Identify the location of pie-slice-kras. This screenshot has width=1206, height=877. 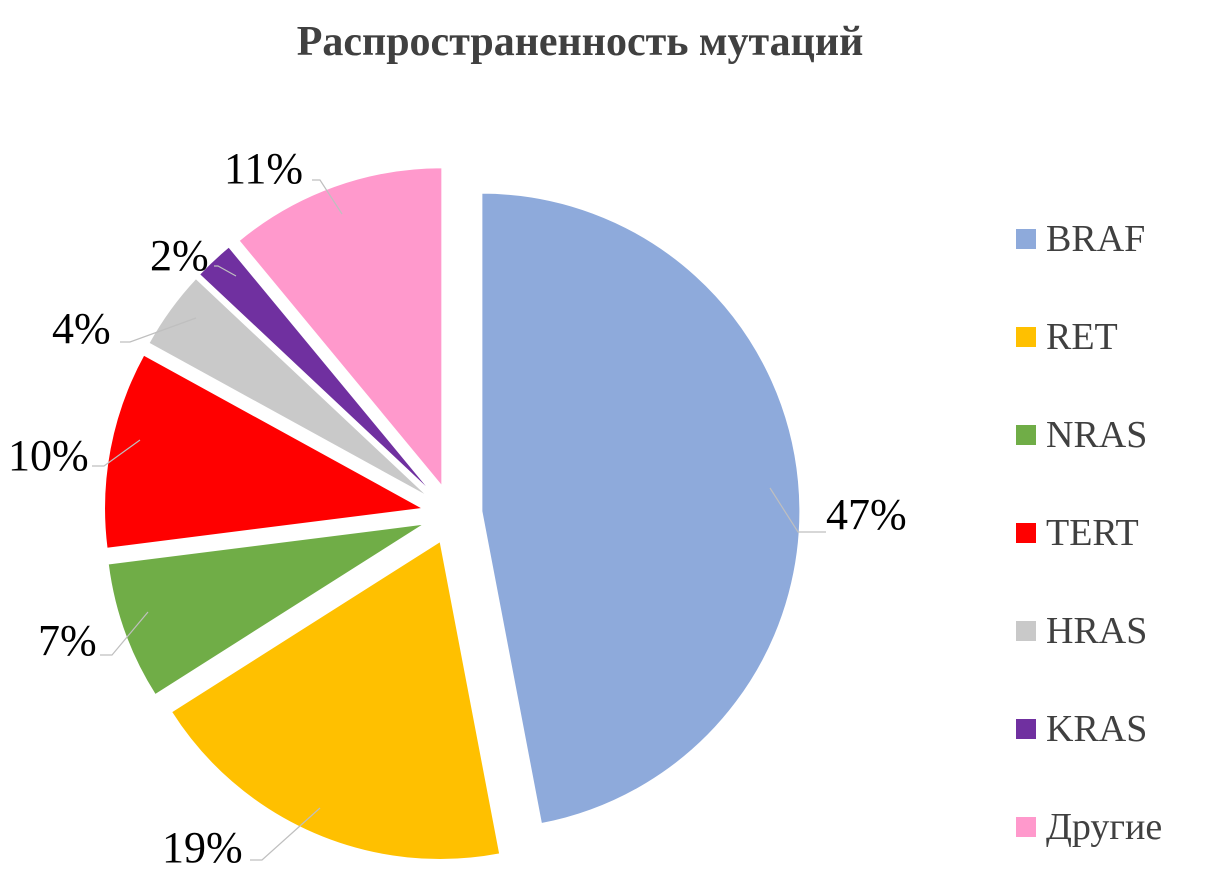
(315, 369).